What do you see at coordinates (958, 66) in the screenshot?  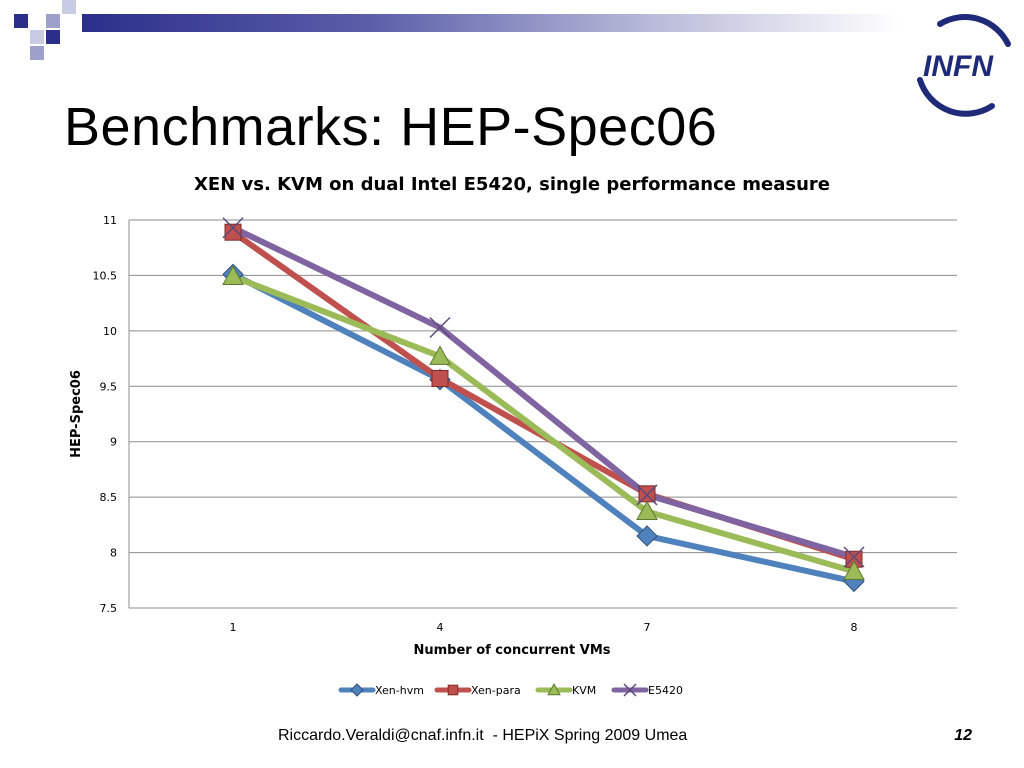 I see `logo-text: INFN` at bounding box center [958, 66].